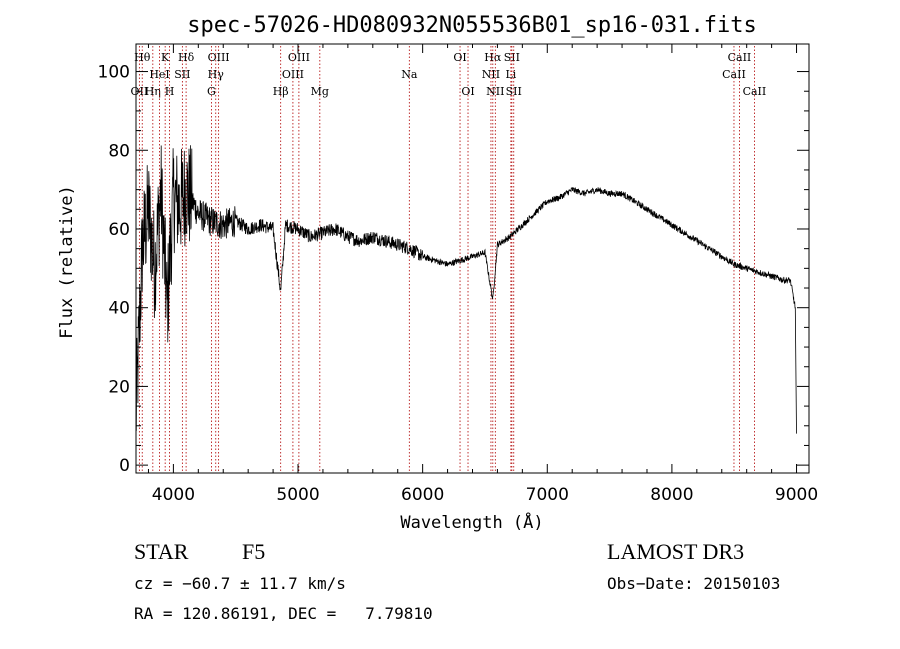  Describe the element at coordinates (694, 583) in the screenshot. I see `obs-date: Obs−Date: 20150103` at that location.